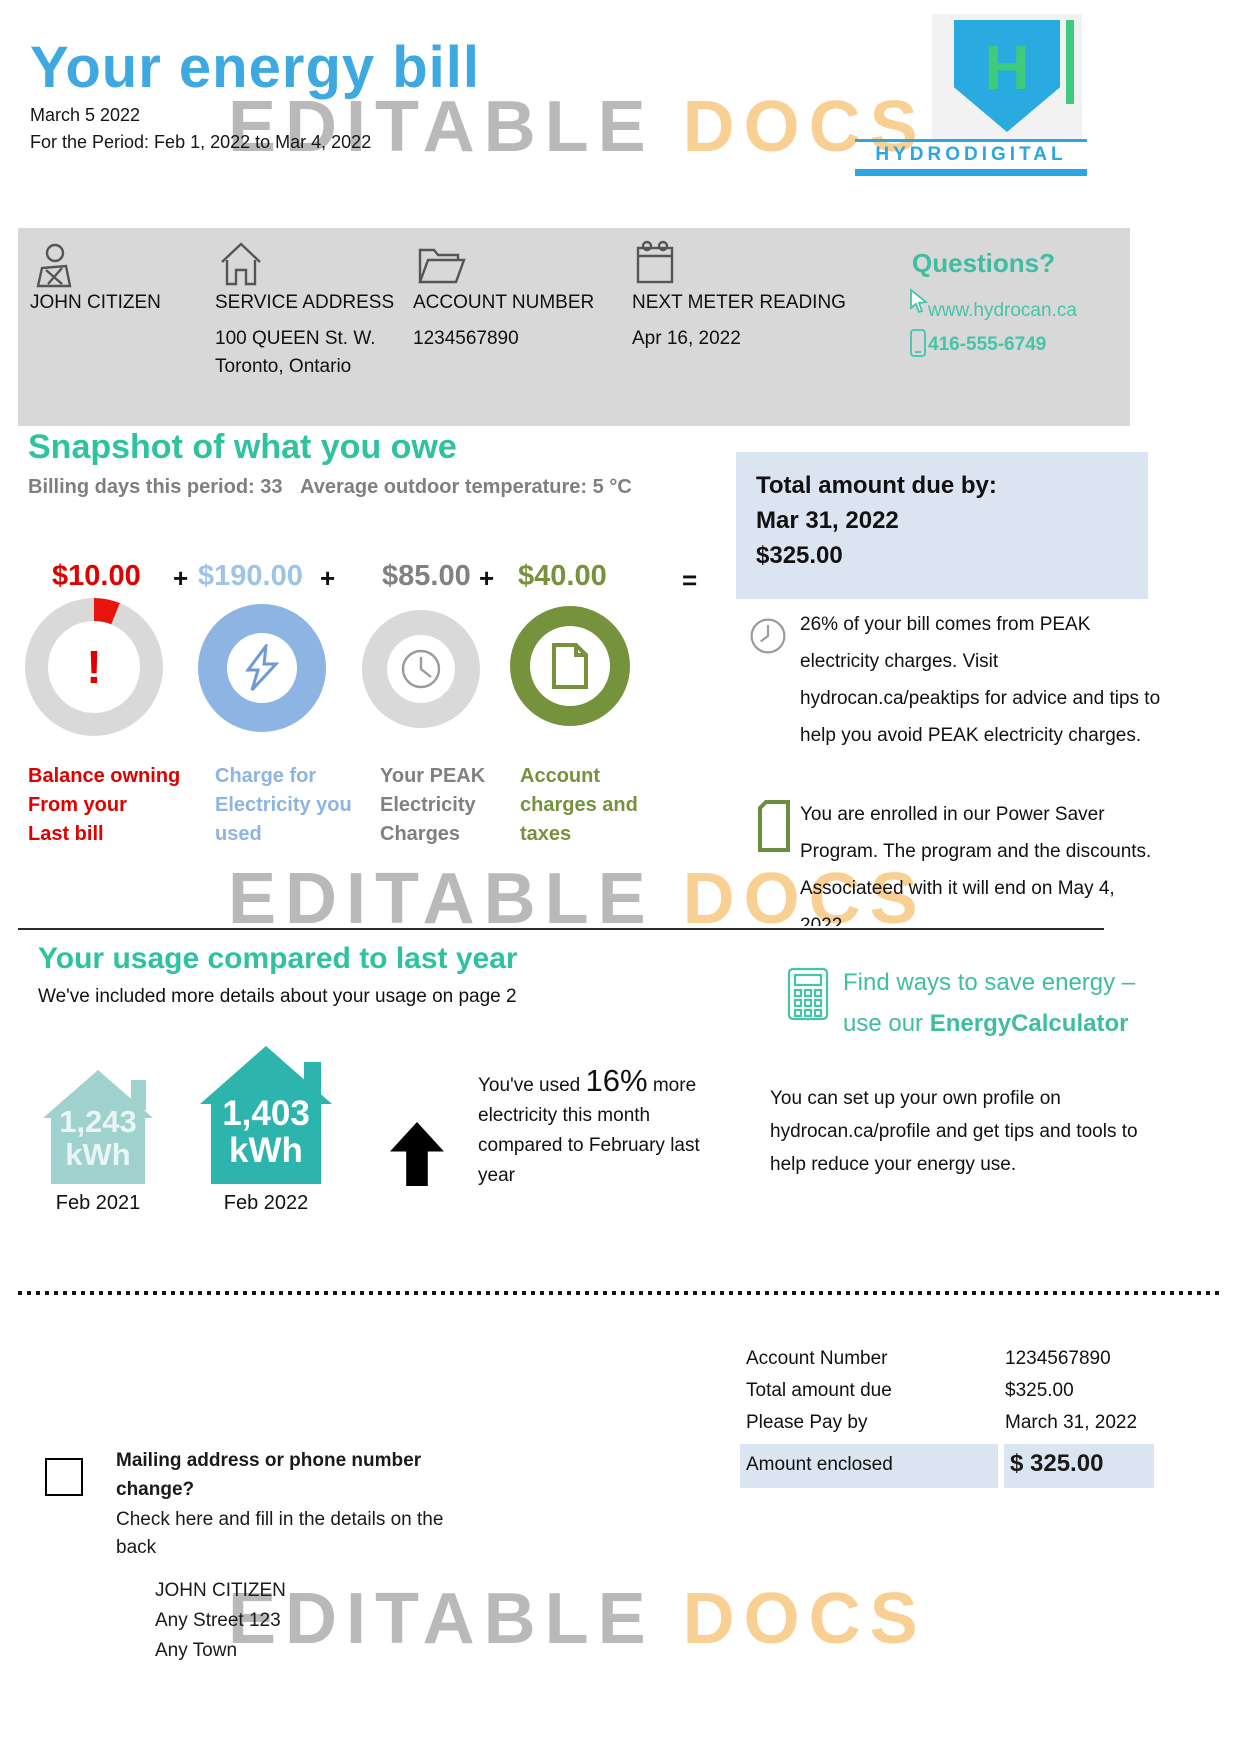  I want to click on service-address-line1: 100 QUEEN St. W., so click(295, 338).